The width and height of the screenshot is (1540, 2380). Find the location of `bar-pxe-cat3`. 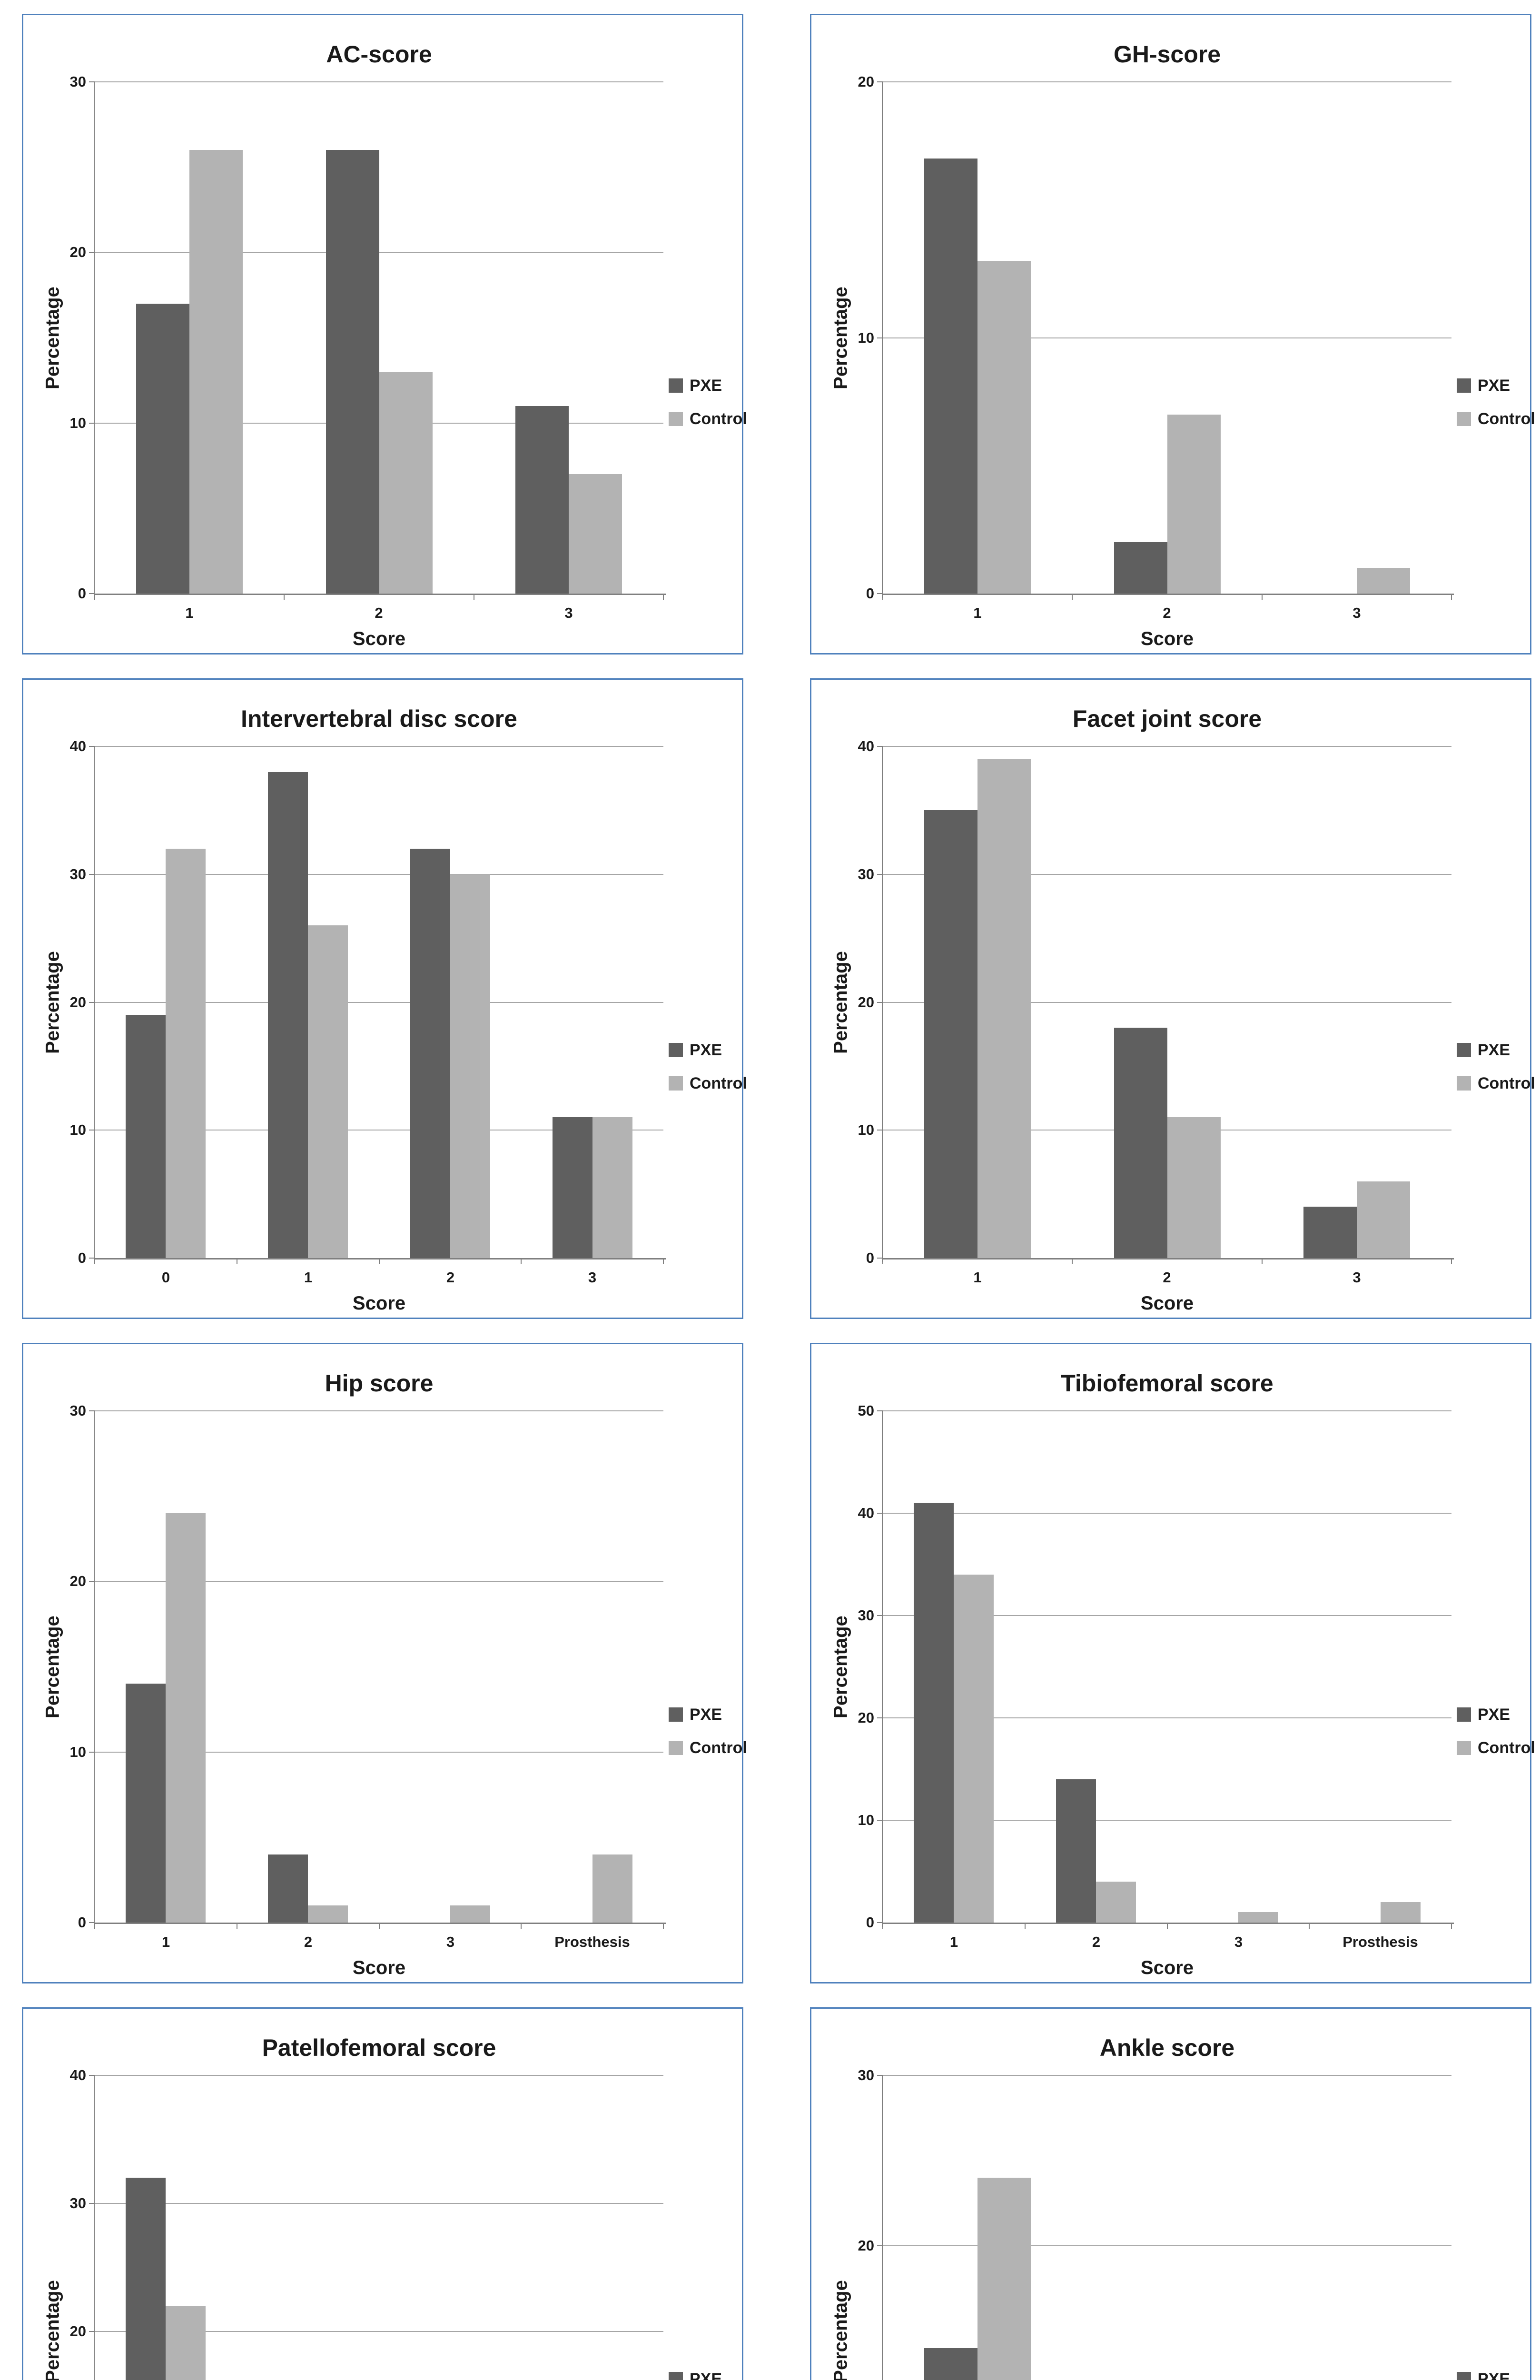

bar-pxe-cat3 is located at coordinates (1330, 1232).